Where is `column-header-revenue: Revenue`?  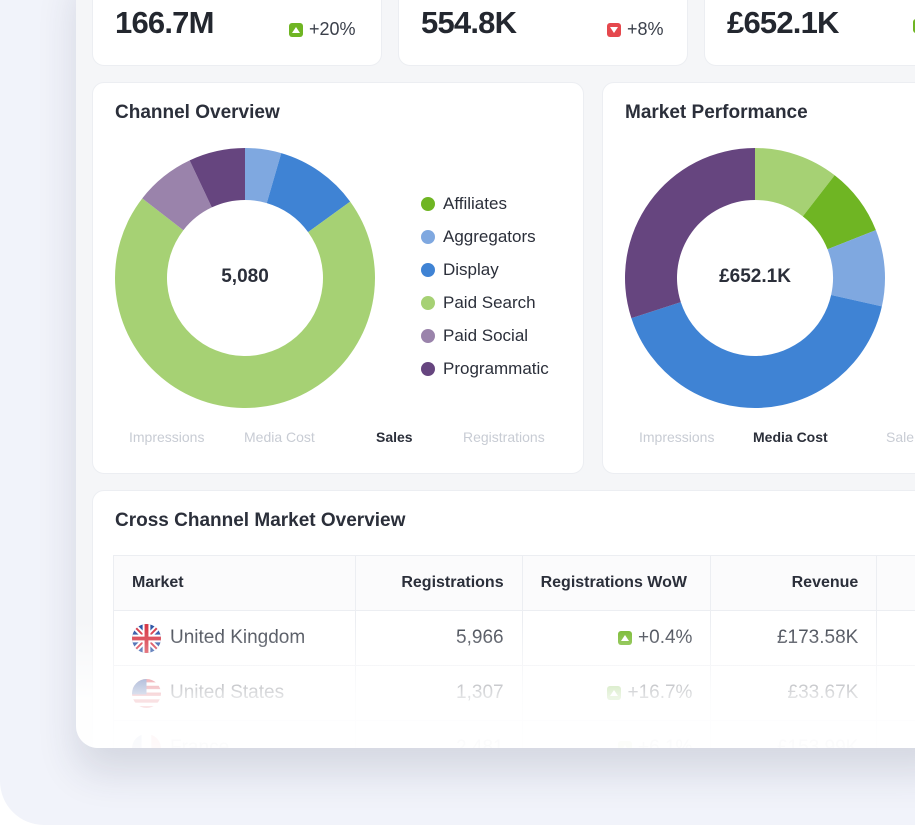
column-header-revenue: Revenue is located at coordinates (794, 583).